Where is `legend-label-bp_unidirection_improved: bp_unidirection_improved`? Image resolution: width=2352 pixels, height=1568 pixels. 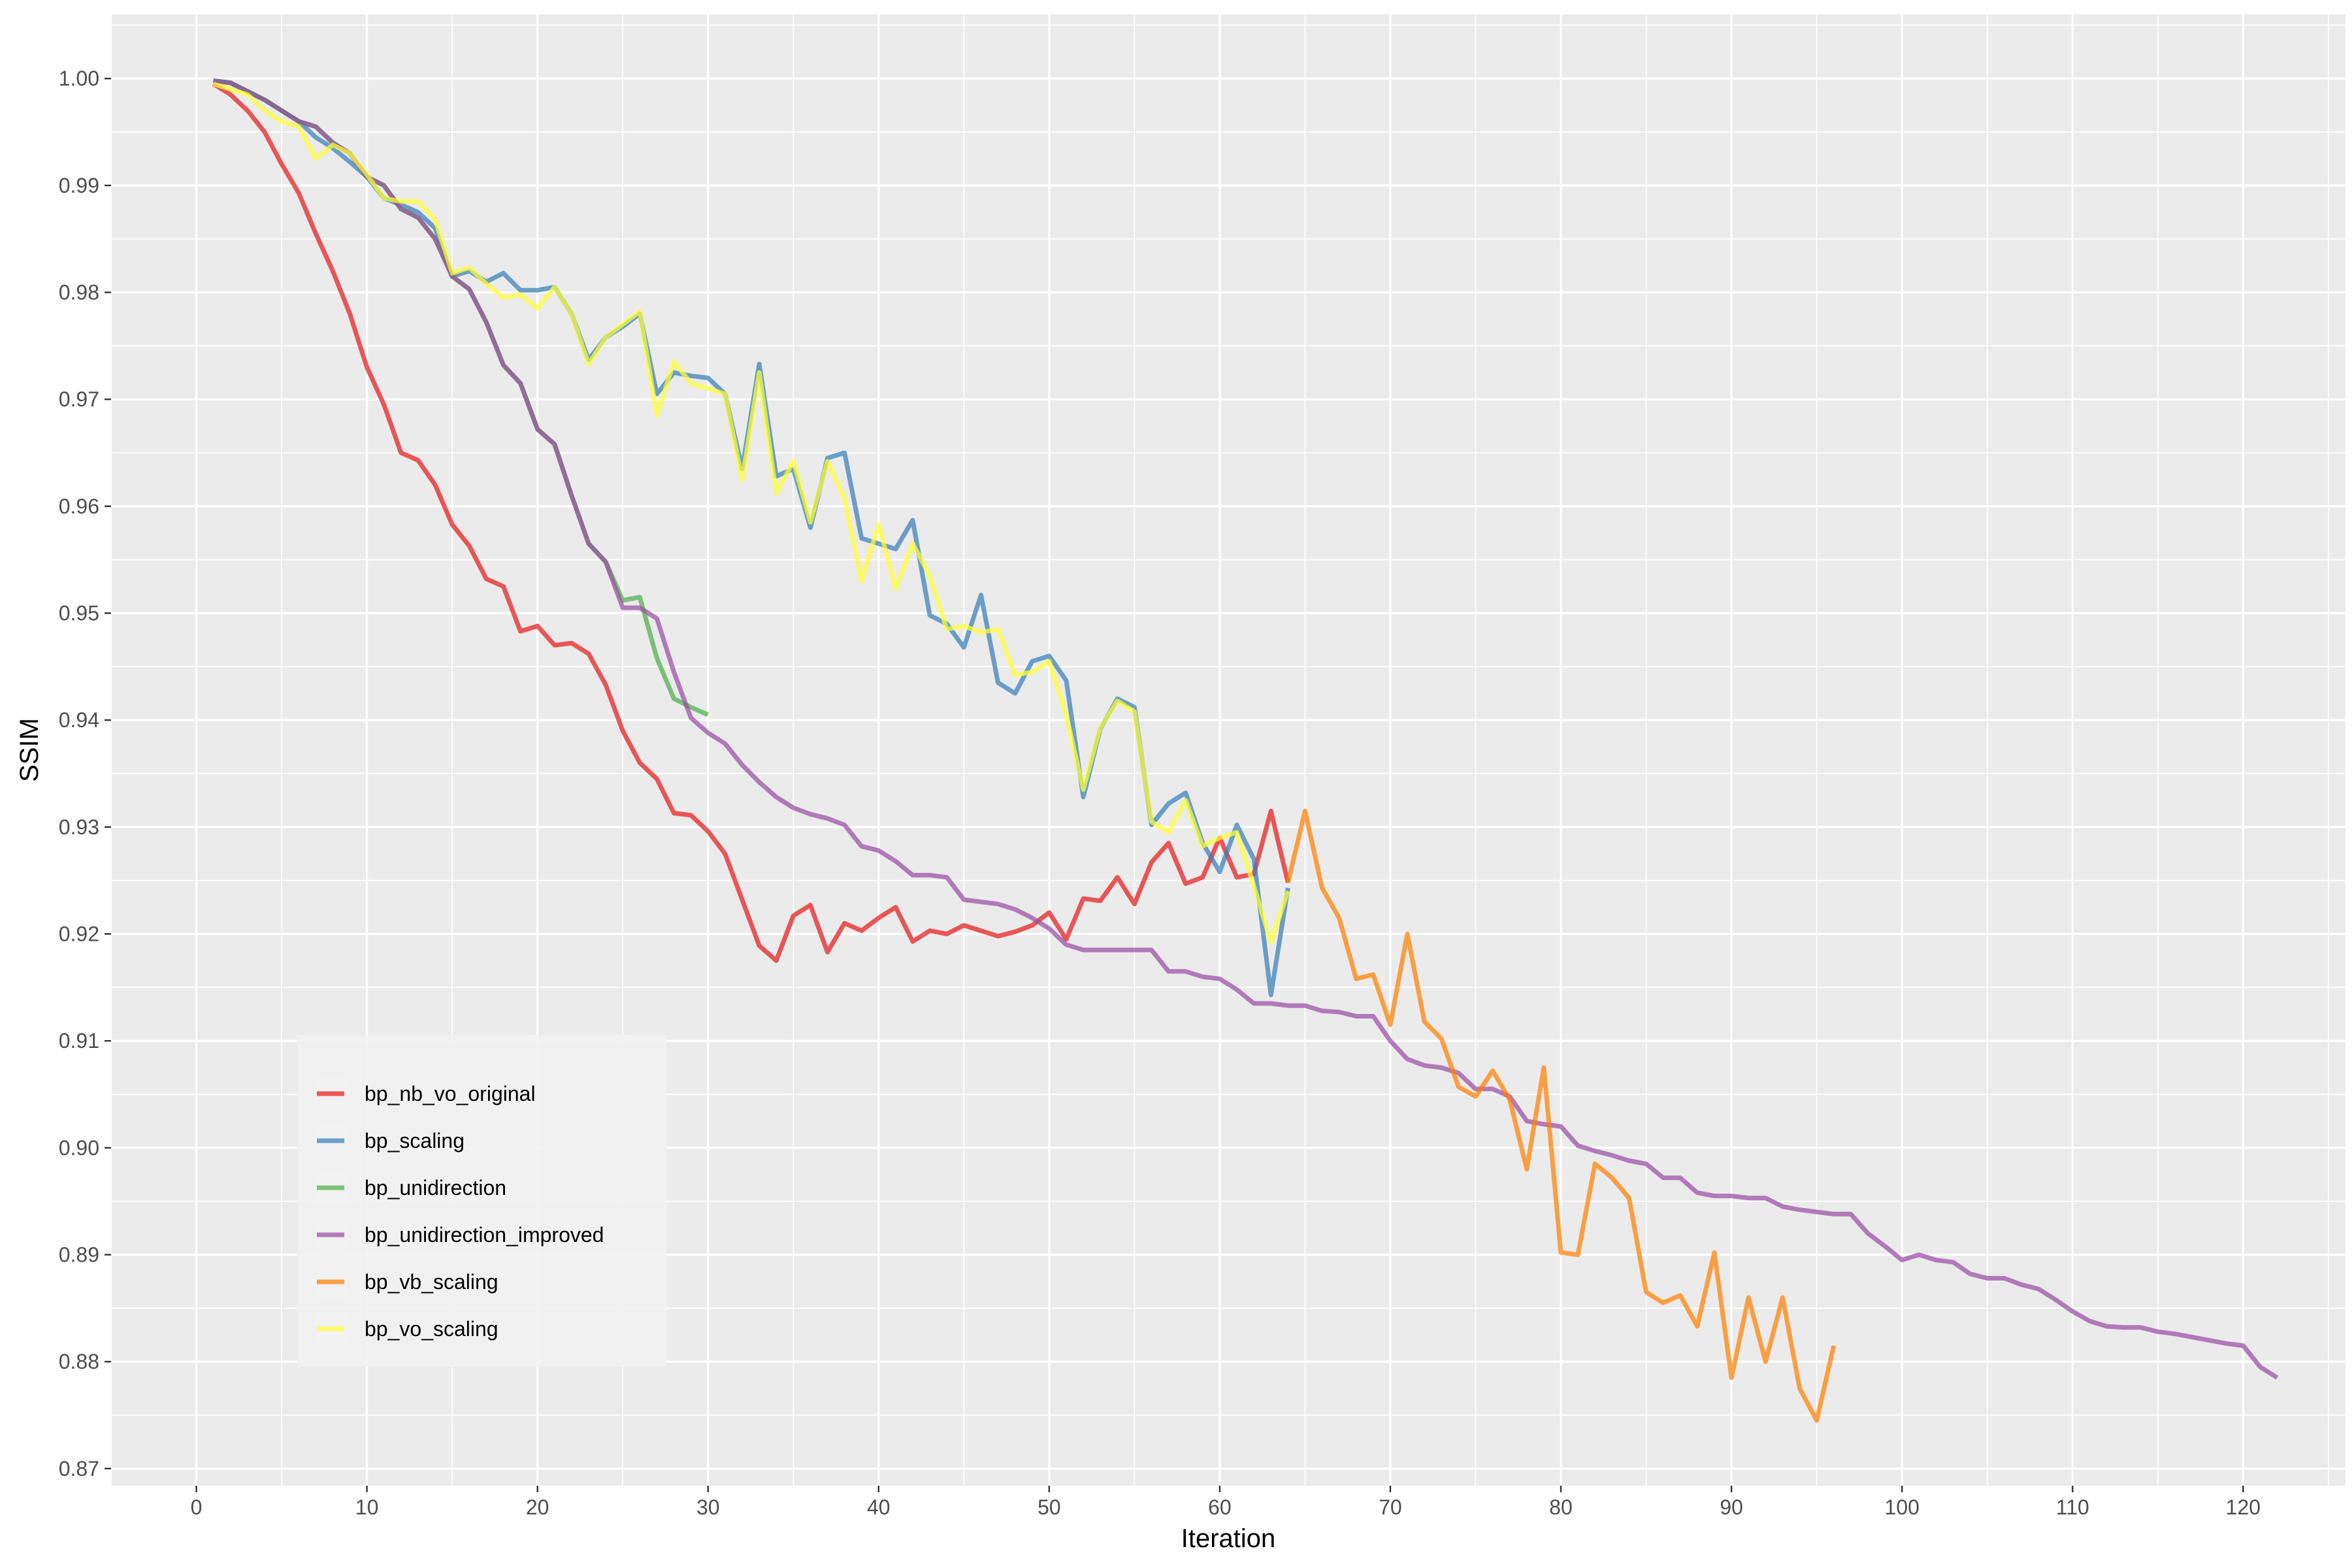 legend-label-bp_unidirection_improved: bp_unidirection_improved is located at coordinates (484, 1235).